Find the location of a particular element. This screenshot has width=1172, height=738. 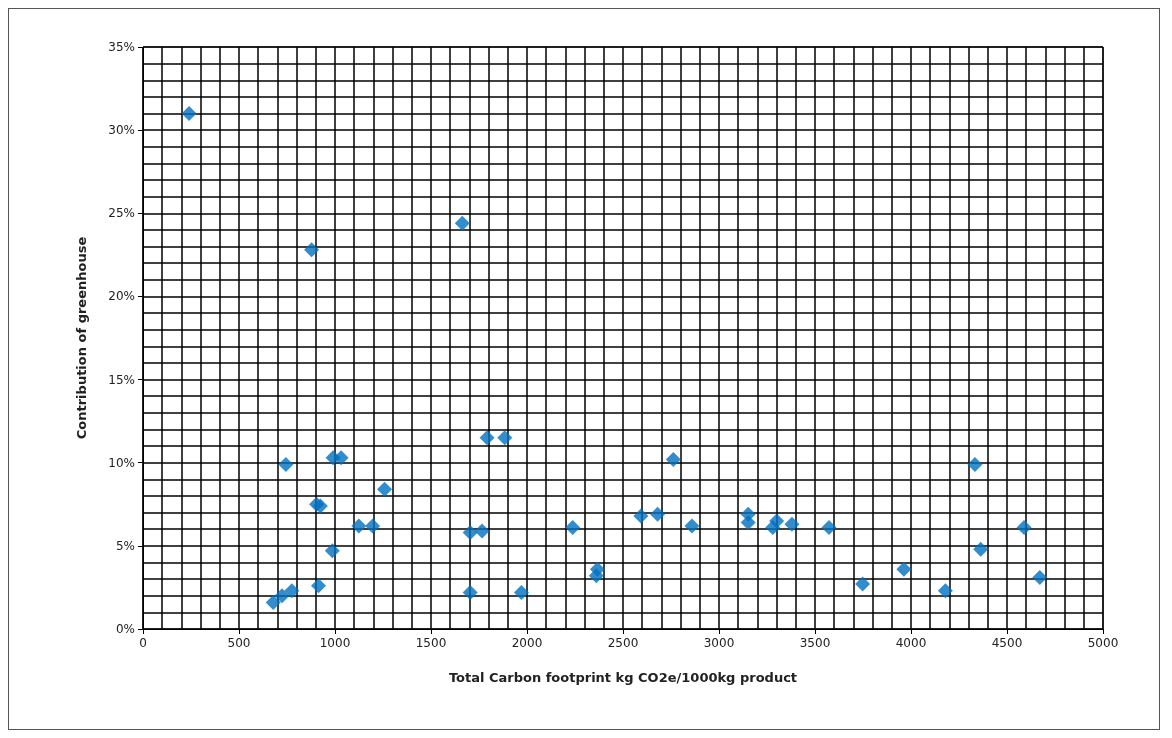

x-tick-label: 1000 is located at coordinates (335, 643).